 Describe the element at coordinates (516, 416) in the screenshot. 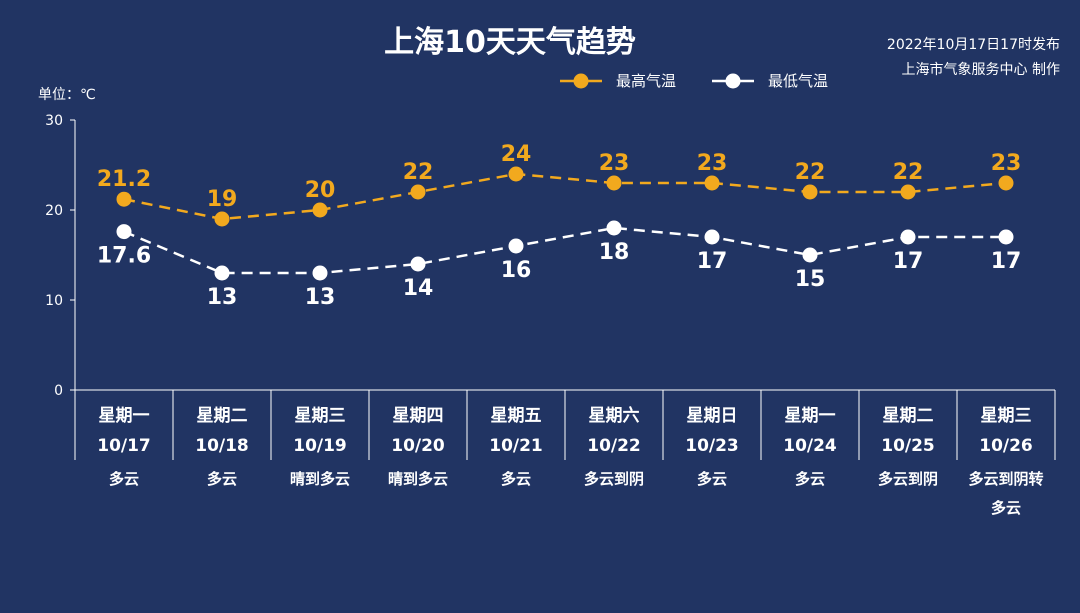

I see `weekday-label: 星期五` at that location.